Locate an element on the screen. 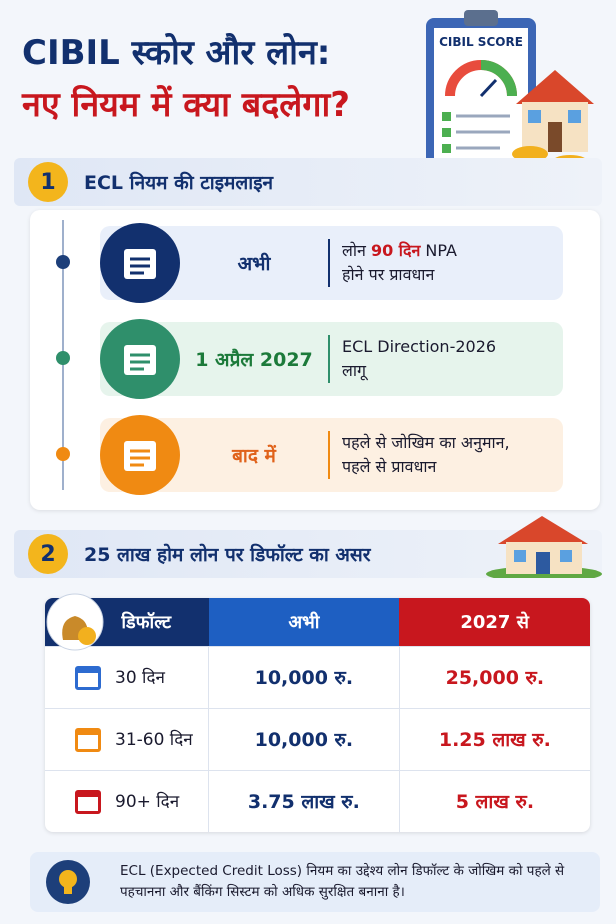 The image size is (616, 924). text-line: पहले से प्रावधान is located at coordinates (426, 467).